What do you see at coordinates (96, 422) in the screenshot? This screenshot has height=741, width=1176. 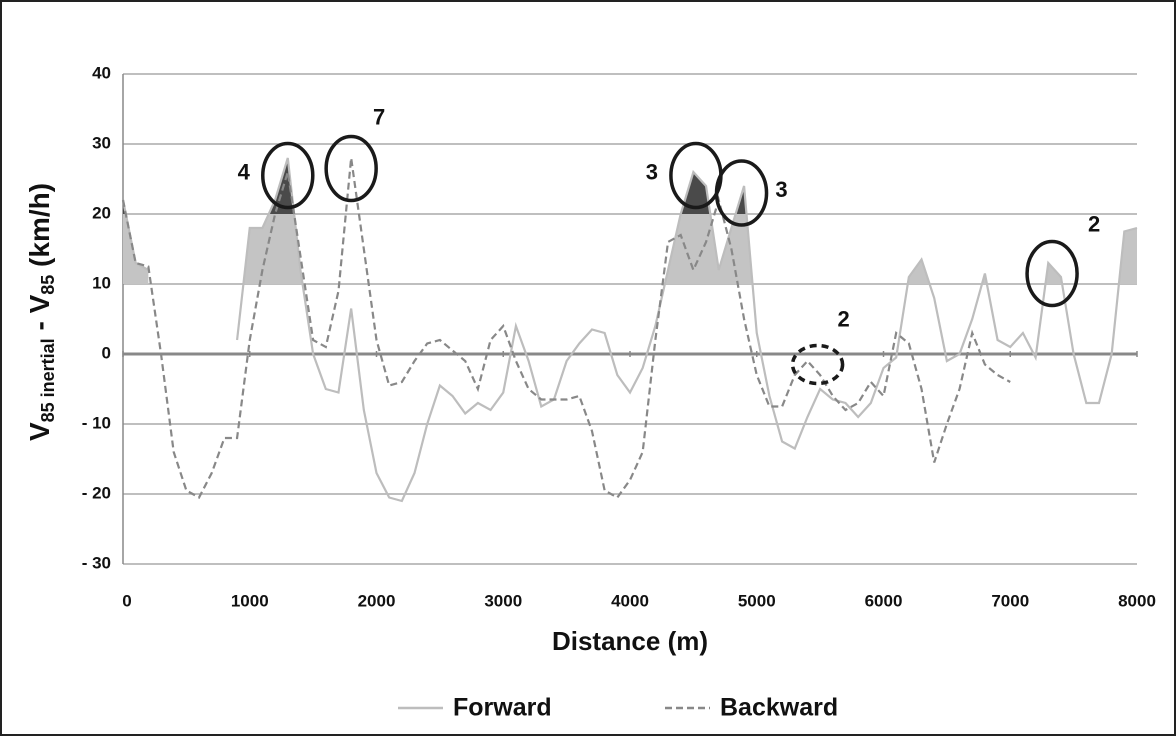 I see `y-tick-label: - 10` at bounding box center [96, 422].